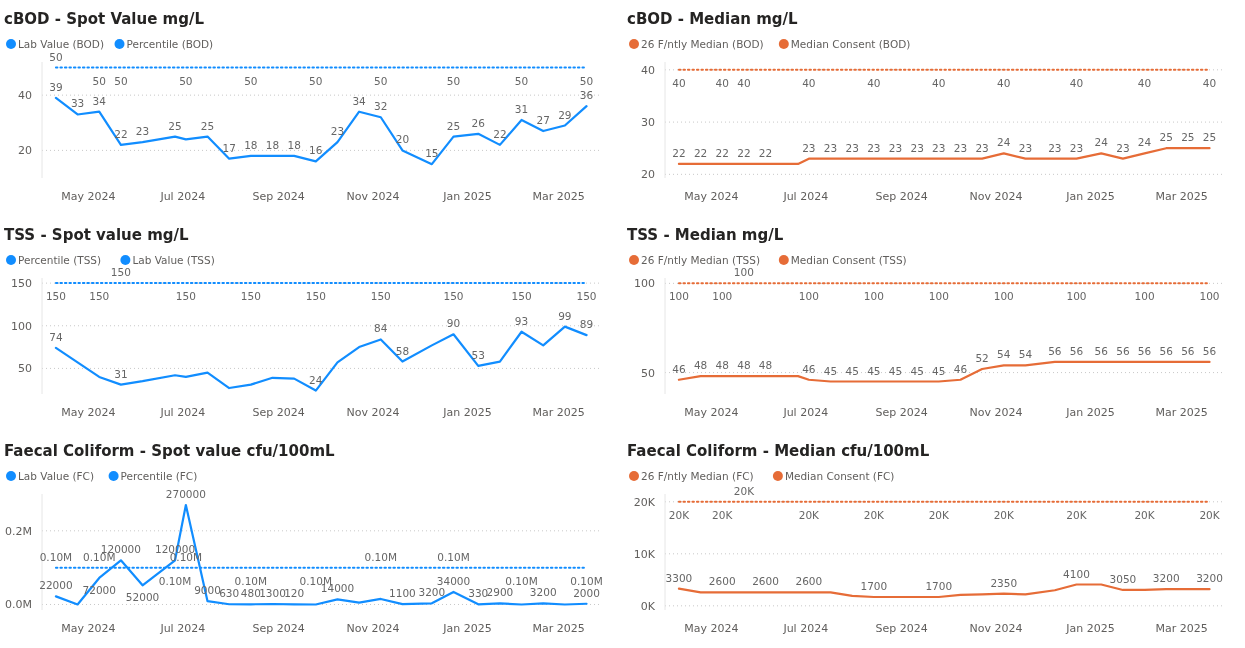  I want to click on y-tick-label: 10K, so click(644, 554).